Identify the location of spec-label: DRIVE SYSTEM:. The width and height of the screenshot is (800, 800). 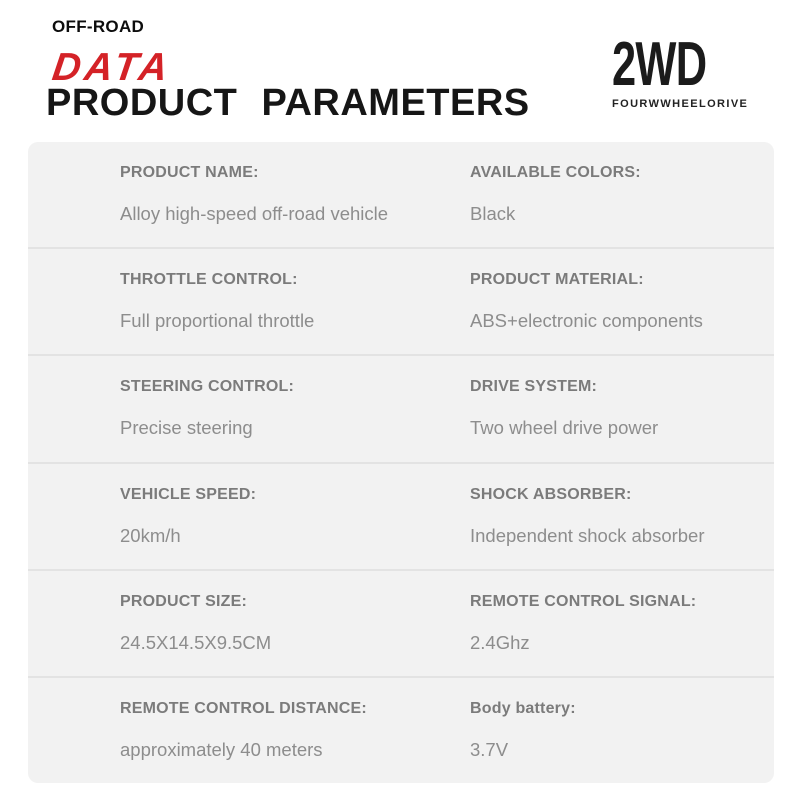
(534, 387).